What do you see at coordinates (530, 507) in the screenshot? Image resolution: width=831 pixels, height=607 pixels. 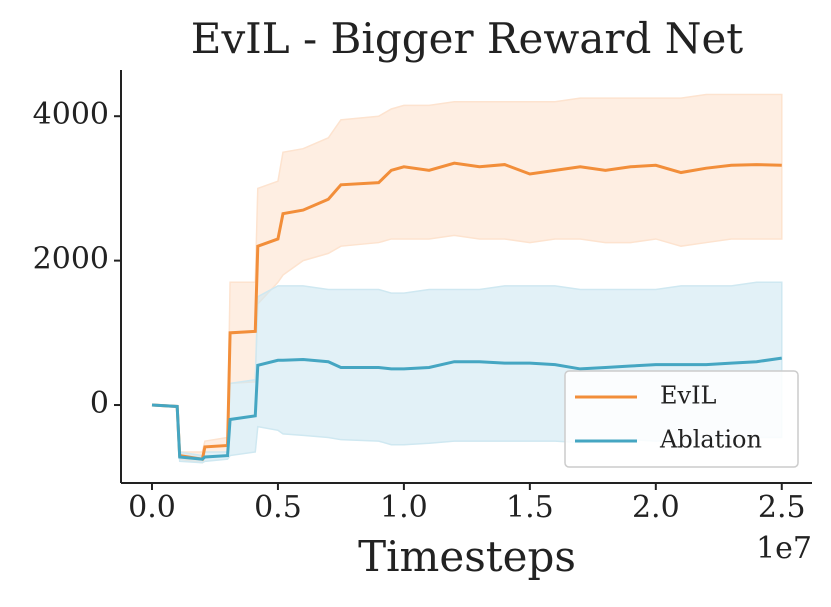 I see `x-tick-label: 1.5` at bounding box center [530, 507].